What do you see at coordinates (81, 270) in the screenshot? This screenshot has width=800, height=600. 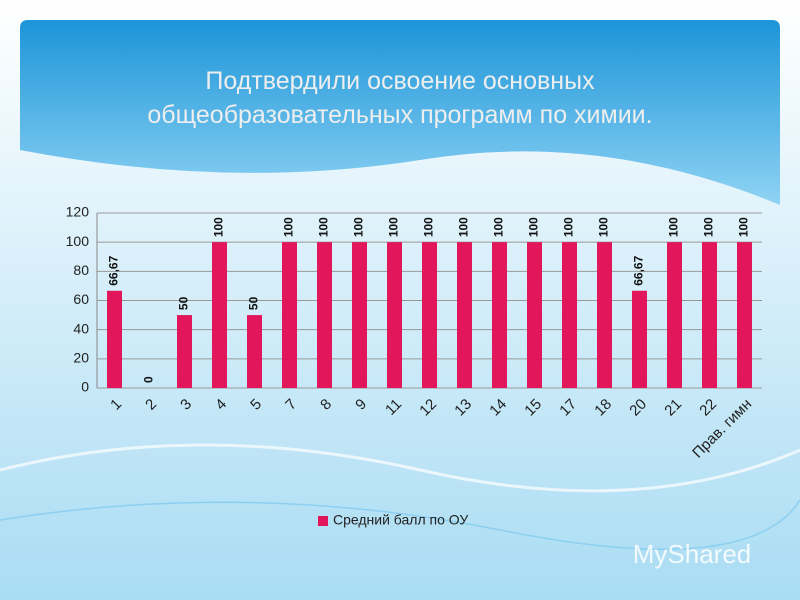 I see `y-tick-label: 80` at bounding box center [81, 270].